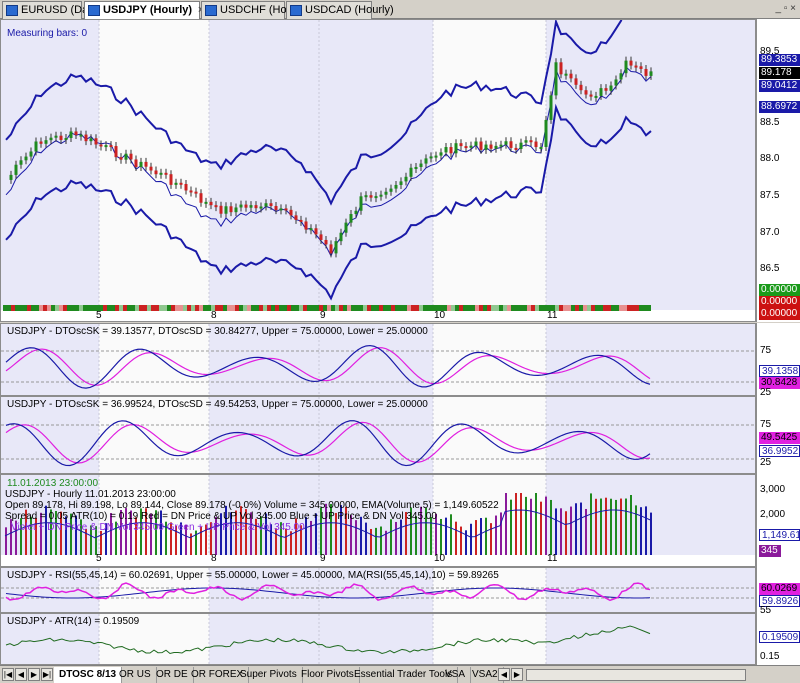 This screenshot has width=800, height=683. What do you see at coordinates (766, 350) in the screenshot?
I see `axis-tick: 75` at bounding box center [766, 350].